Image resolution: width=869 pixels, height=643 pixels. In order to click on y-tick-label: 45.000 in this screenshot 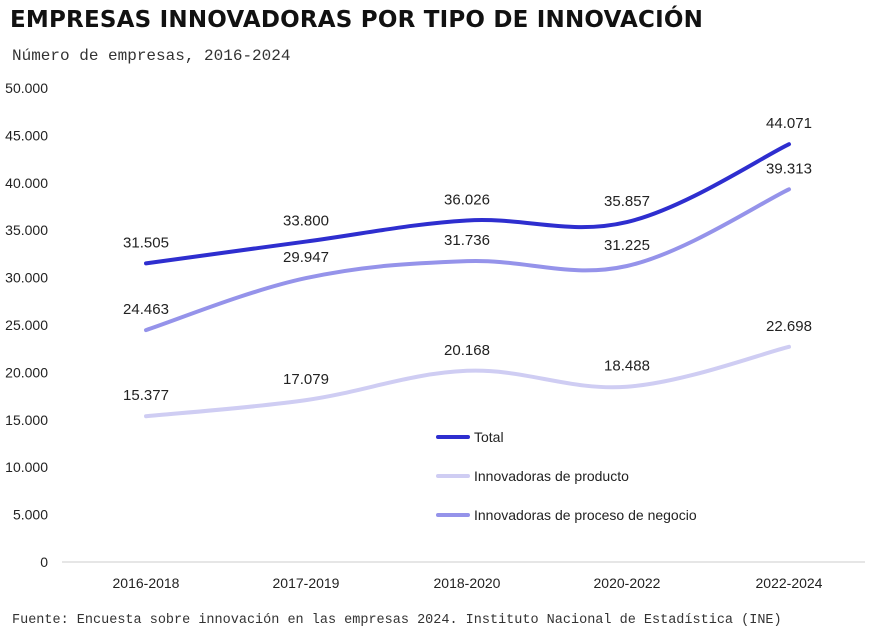, I will do `click(26, 135)`.